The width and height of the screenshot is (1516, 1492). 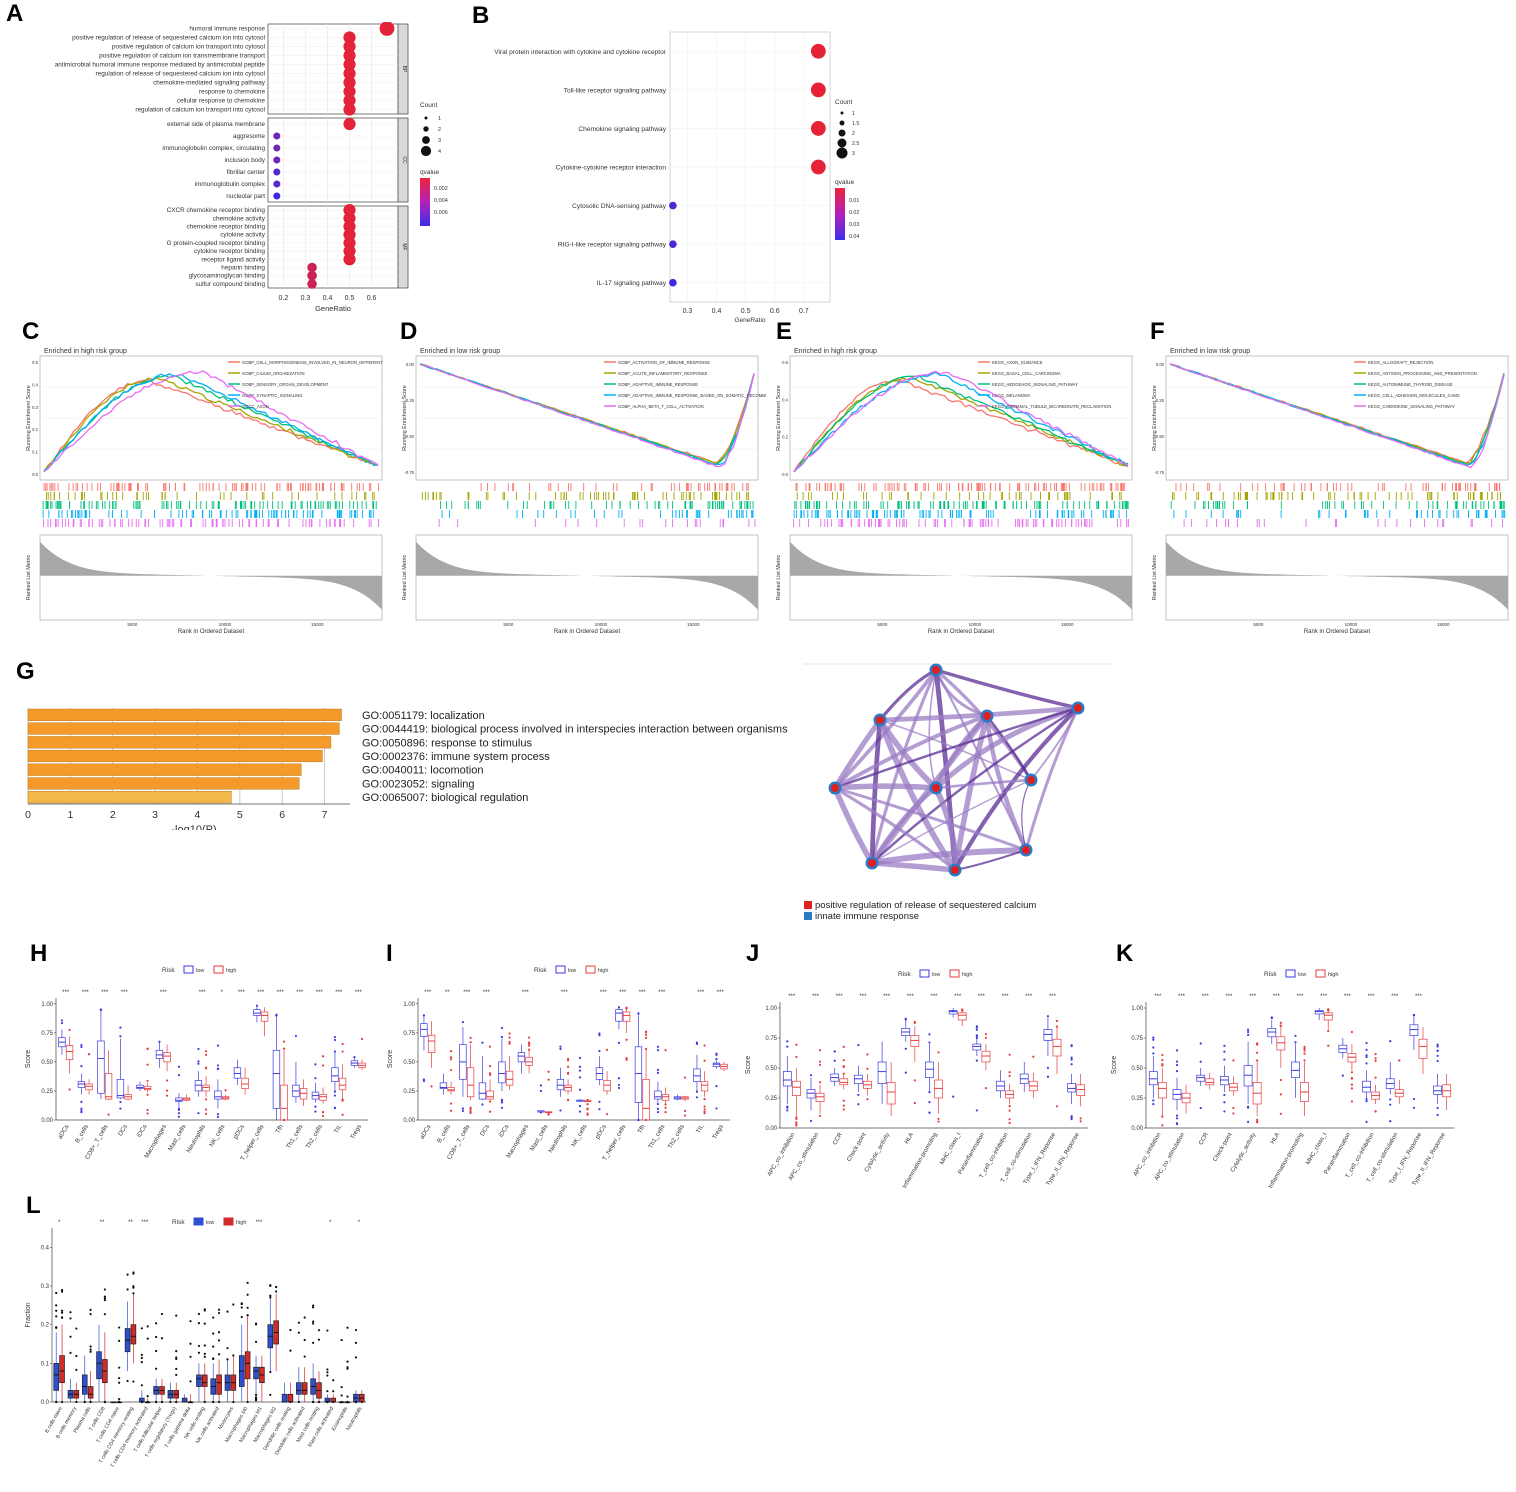 What do you see at coordinates (317, 624) in the screenshot?
I see `x-tick-label: 15000` at bounding box center [317, 624].